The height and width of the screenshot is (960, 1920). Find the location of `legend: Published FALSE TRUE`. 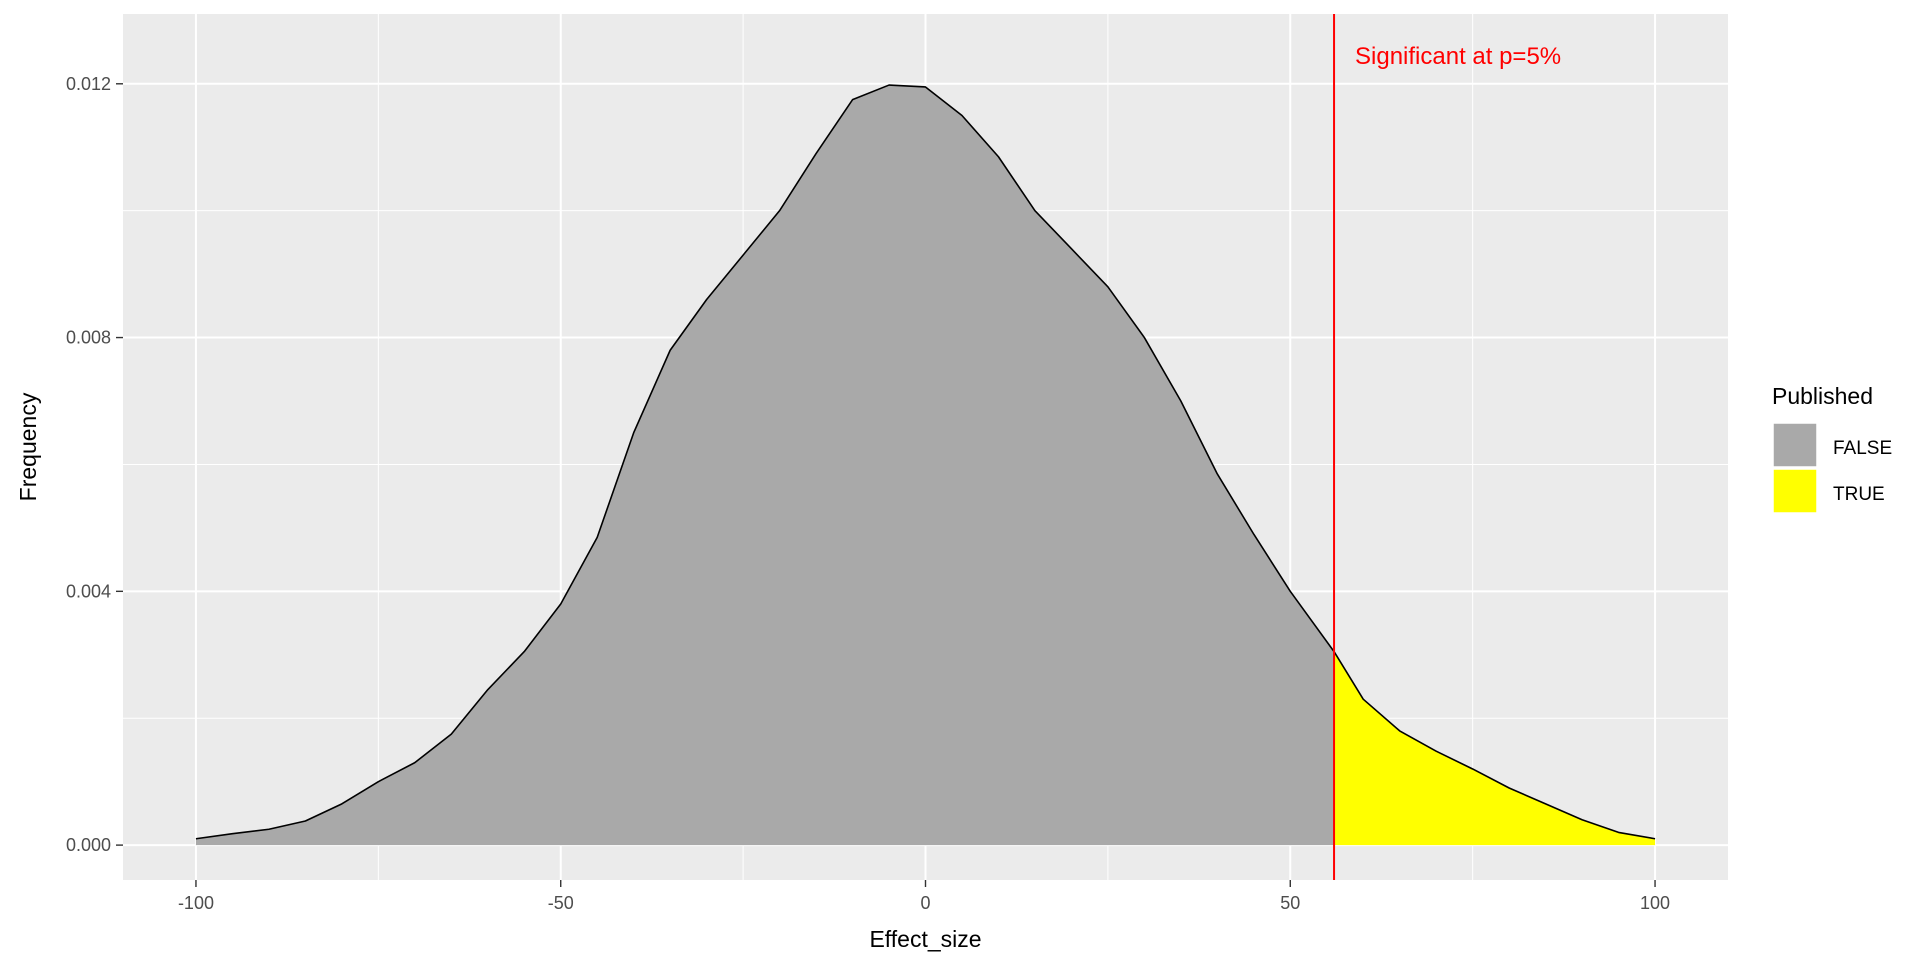

legend: Published FALSE TRUE is located at coordinates (1832, 448).